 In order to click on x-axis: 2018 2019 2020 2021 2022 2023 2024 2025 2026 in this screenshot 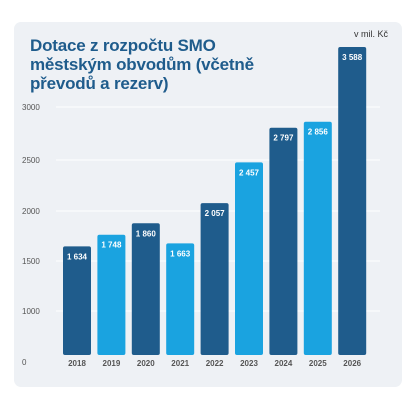, I will do `click(215, 363)`.